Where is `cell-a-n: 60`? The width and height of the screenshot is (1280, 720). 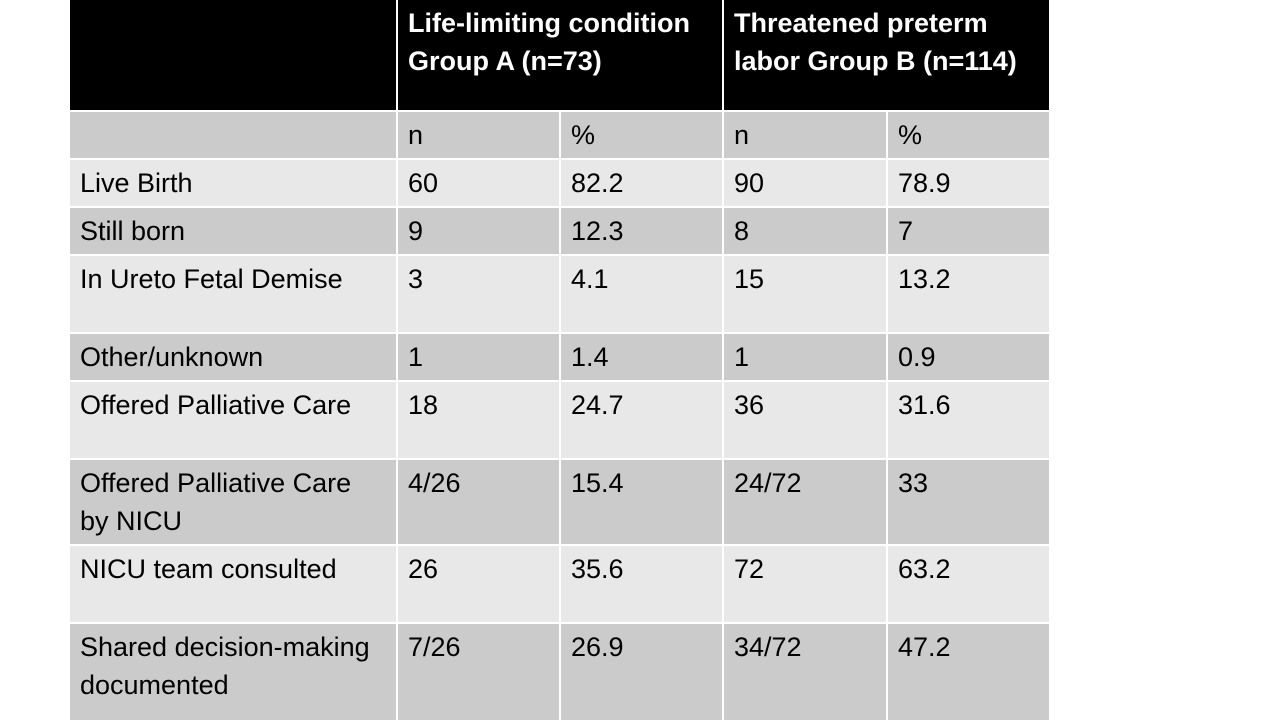
cell-a-n: 60 is located at coordinates (478, 183).